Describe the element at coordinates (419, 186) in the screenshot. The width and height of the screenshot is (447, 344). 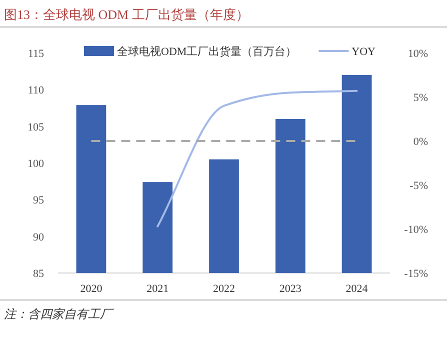
I see `y2-tick-label: -5%` at that location.